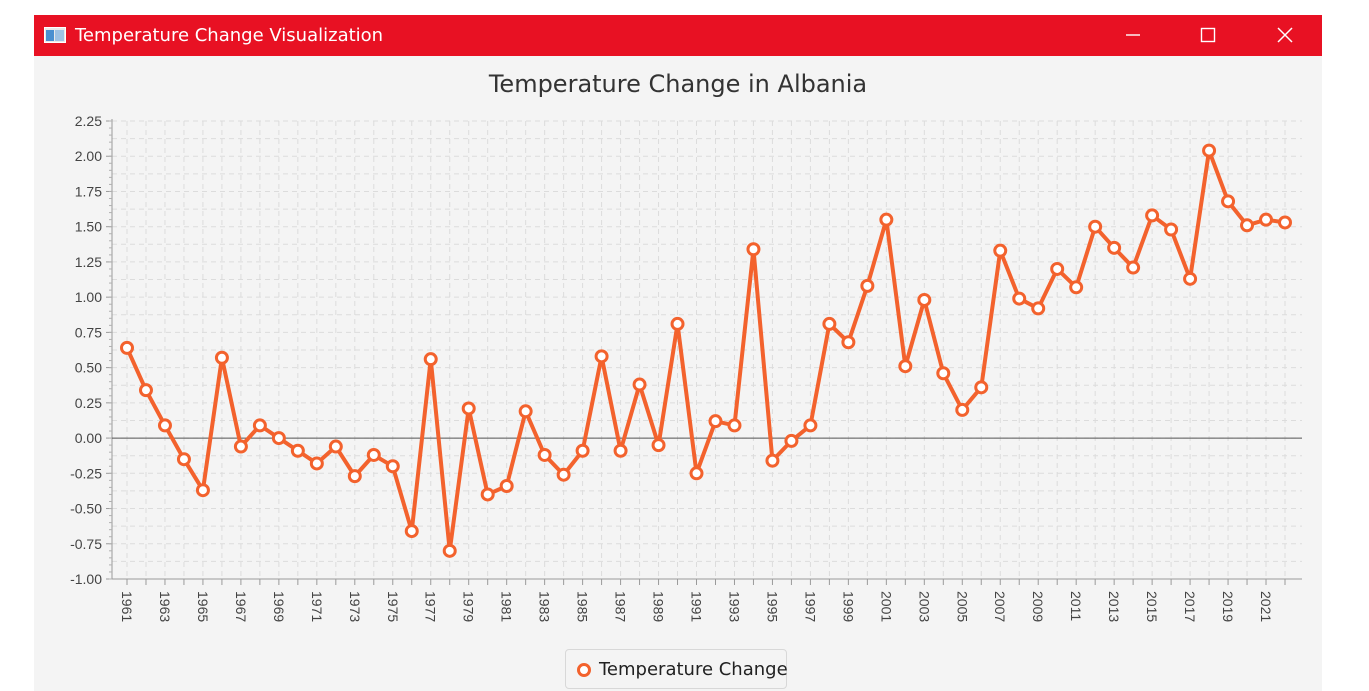  Describe the element at coordinates (88, 297) in the screenshot. I see `y-tick-label: 1.00` at that location.